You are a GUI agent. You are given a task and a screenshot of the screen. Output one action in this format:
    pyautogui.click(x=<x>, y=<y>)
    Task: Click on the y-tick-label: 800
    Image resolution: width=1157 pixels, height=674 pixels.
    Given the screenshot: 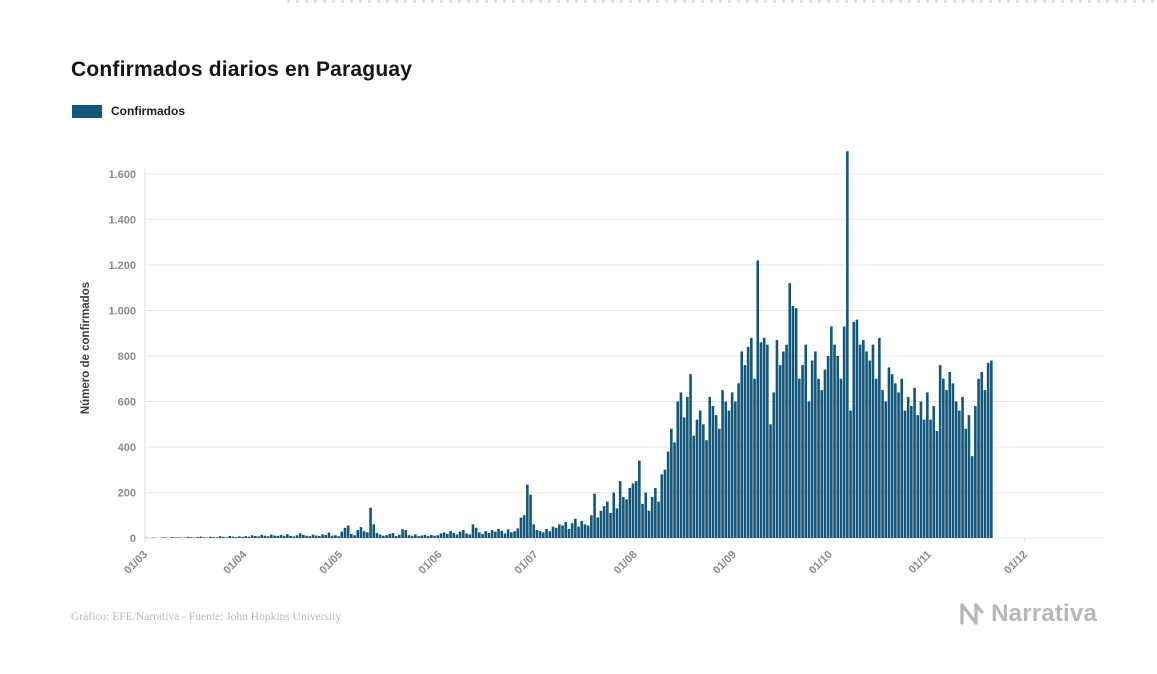 What is the action you would take?
    pyautogui.click(x=127, y=357)
    